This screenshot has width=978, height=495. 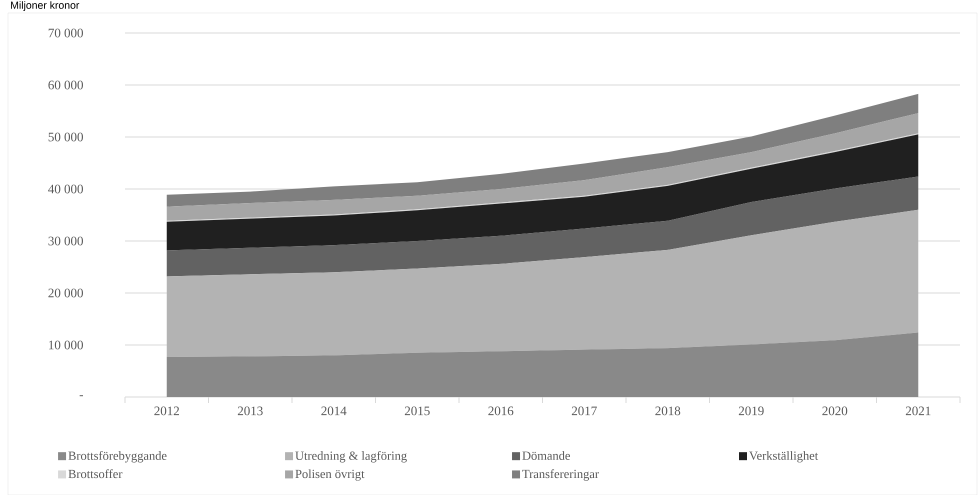 I want to click on legend-label: Polisen övrigt, so click(x=329, y=475).